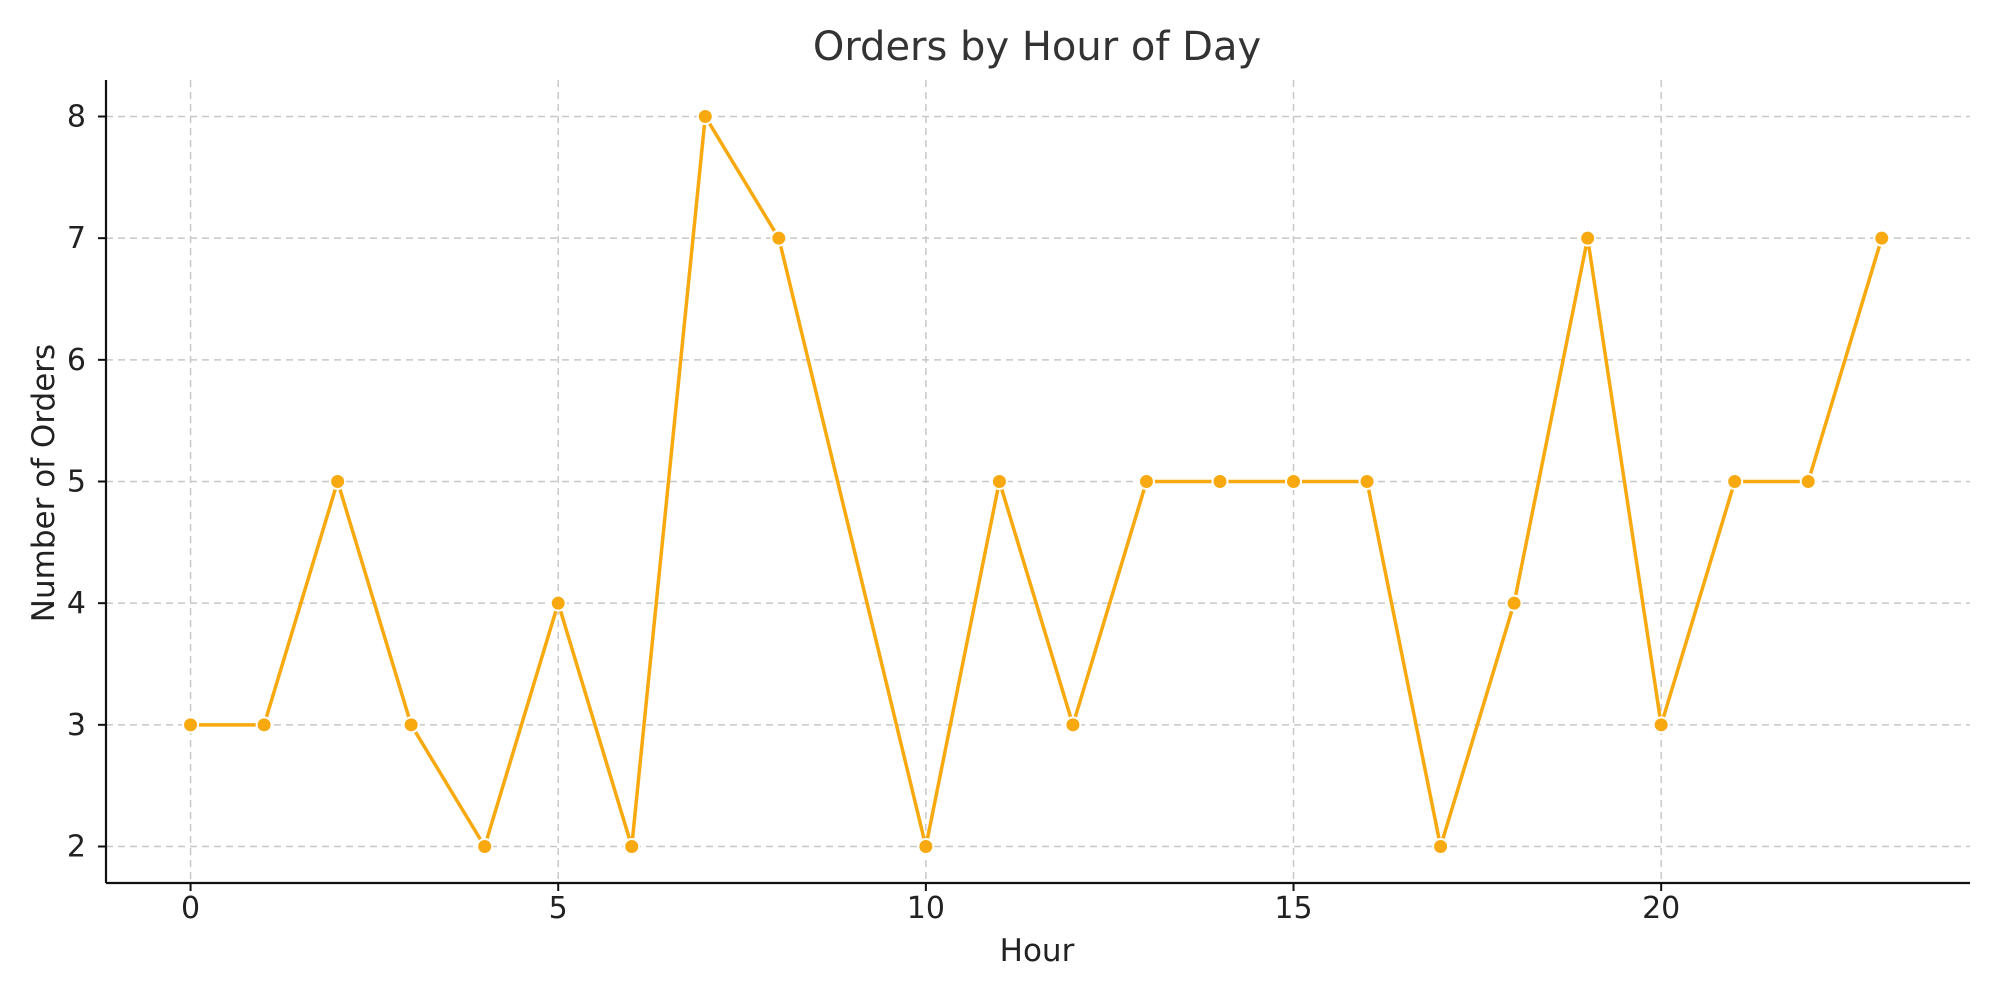 The width and height of the screenshot is (2000, 1004). Describe the element at coordinates (76, 482) in the screenshot. I see `y-tick-label: 5` at that location.